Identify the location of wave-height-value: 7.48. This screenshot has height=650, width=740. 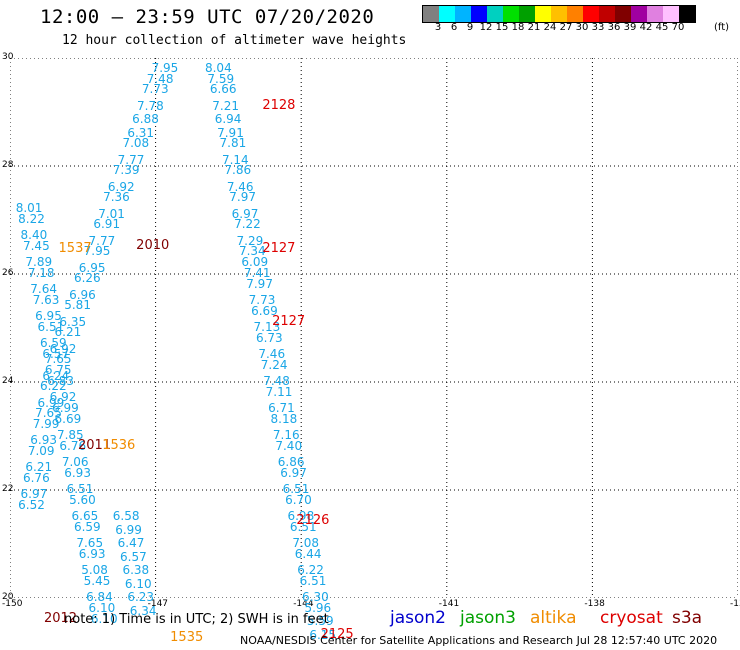
(160, 78).